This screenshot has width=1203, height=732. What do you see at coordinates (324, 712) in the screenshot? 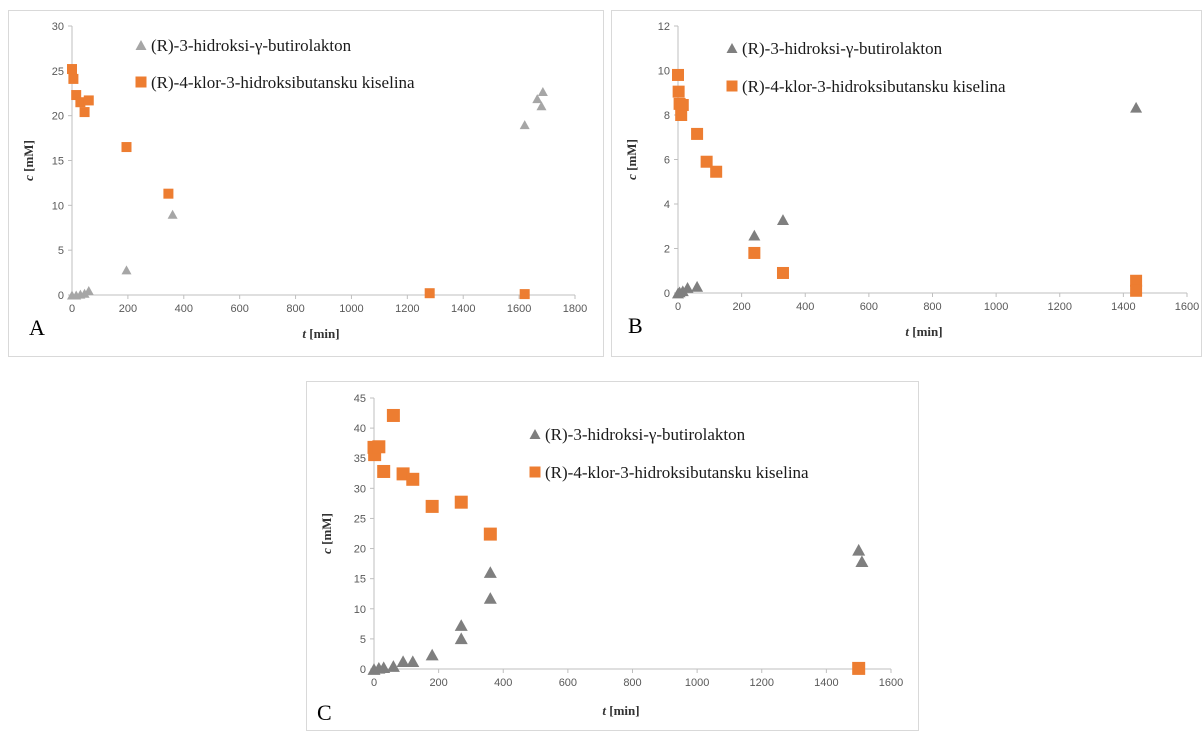
I see `panel-label-c: C` at bounding box center [324, 712].